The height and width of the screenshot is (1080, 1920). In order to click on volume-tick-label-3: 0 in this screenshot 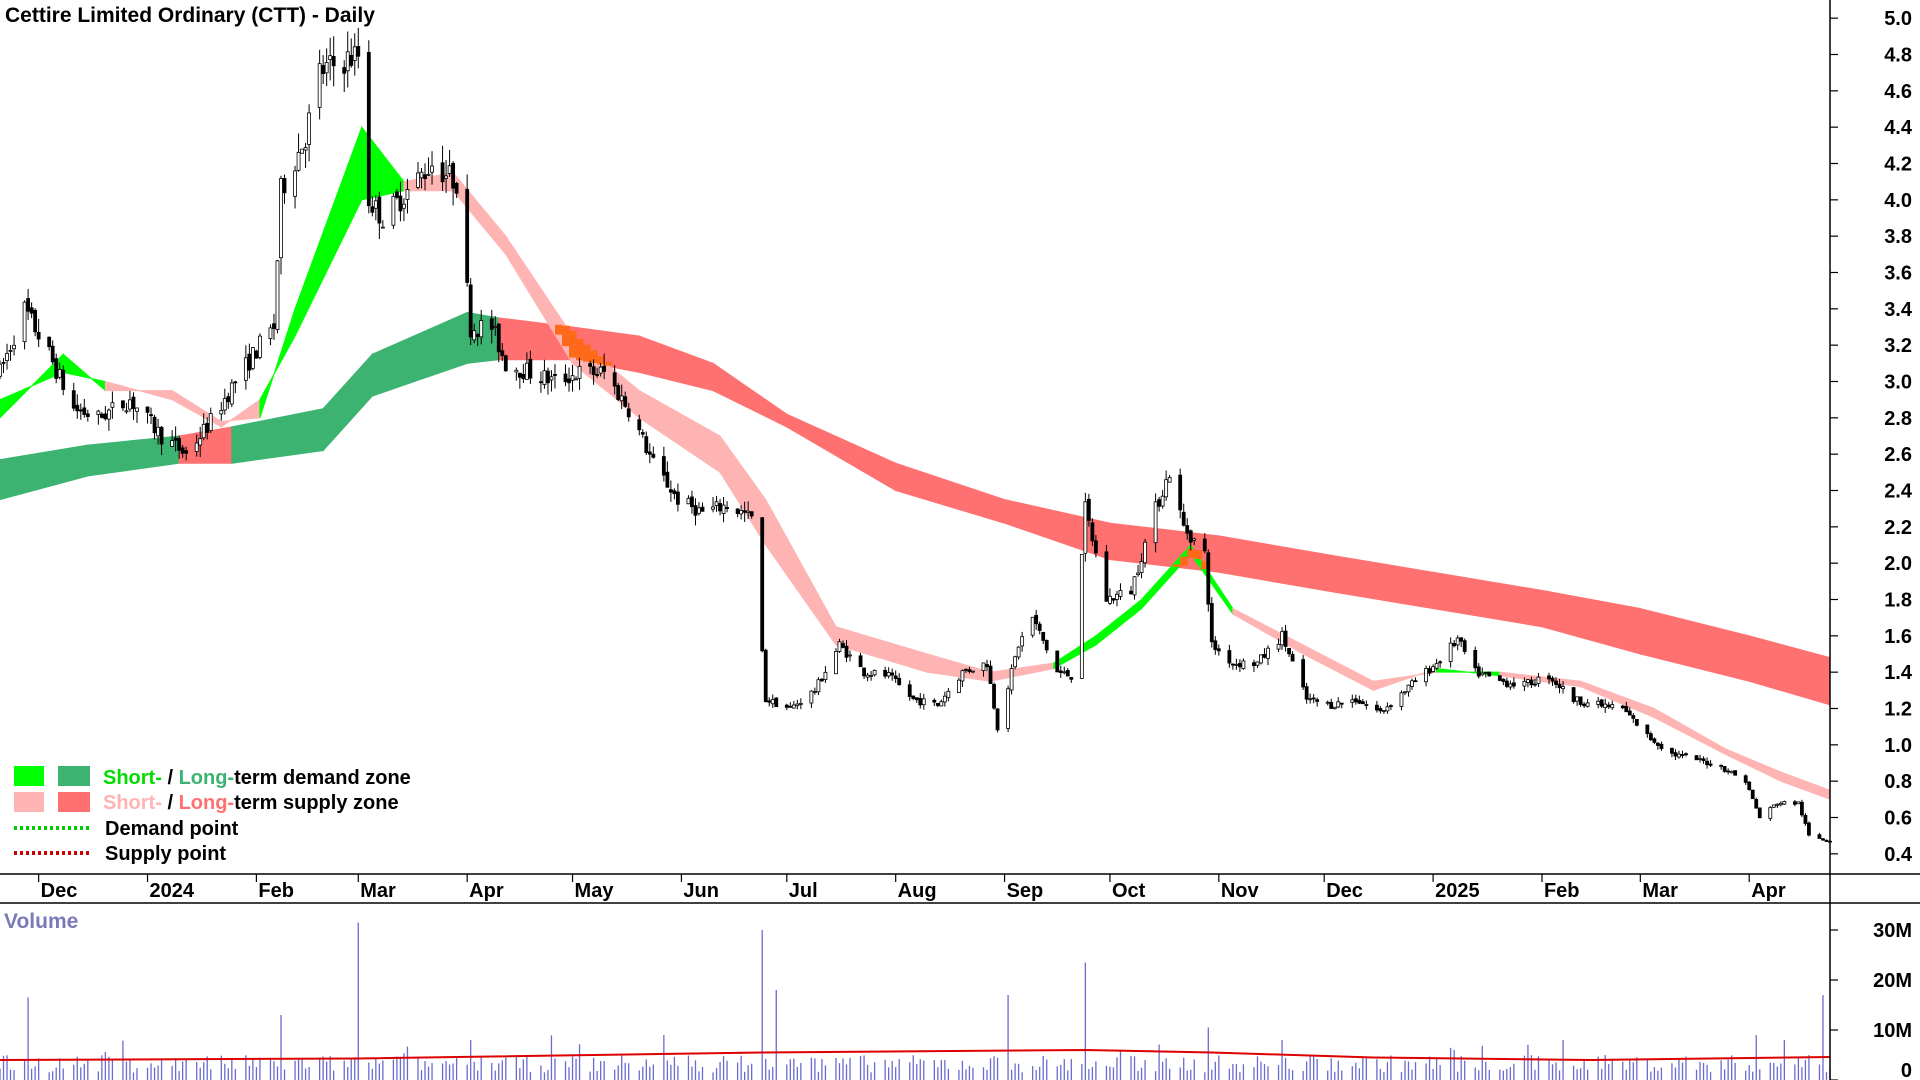, I will do `click(1906, 1070)`.